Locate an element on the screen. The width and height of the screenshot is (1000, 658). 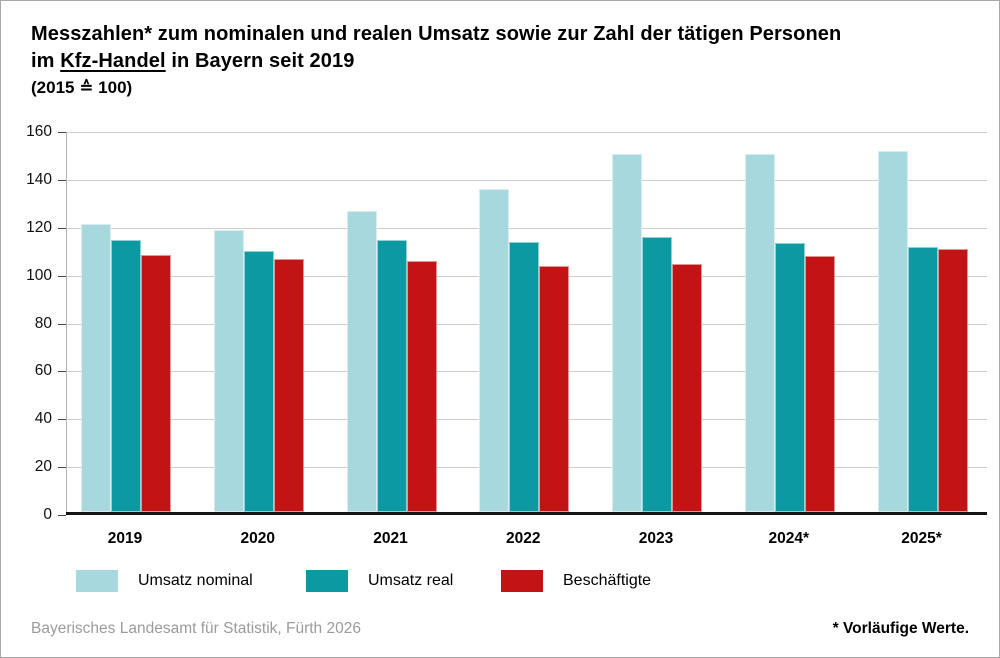
title-underlined-term: Kfz-Handel is located at coordinates (113, 61).